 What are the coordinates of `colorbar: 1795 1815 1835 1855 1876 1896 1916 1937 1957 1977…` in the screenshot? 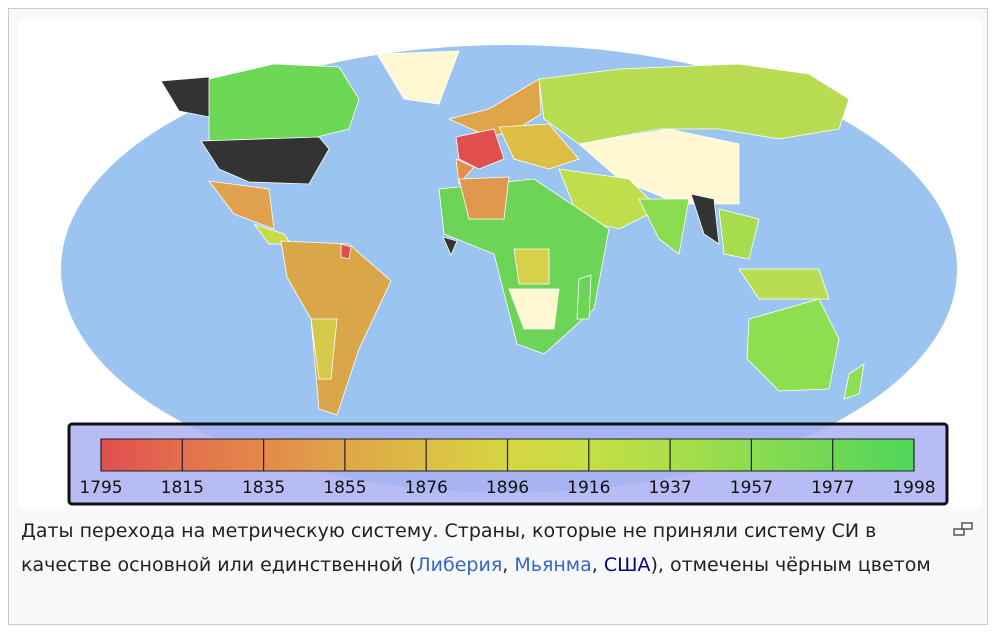 It's located at (507, 468).